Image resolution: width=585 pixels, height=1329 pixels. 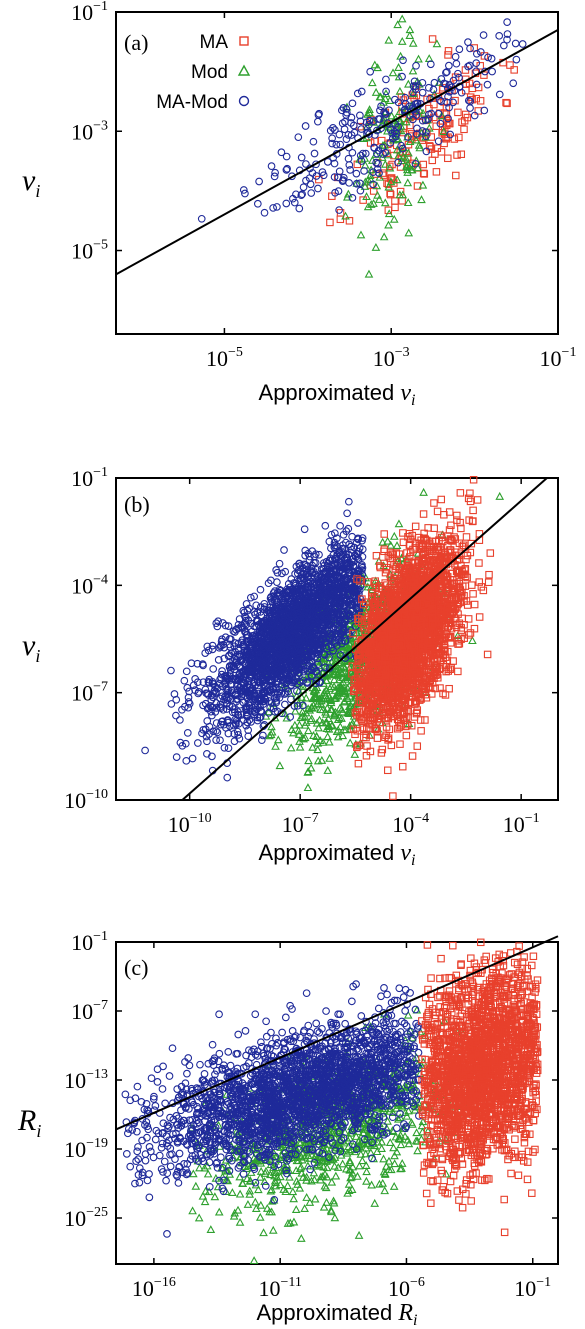 I want to click on legend-label-ma-mod: MA-Mod, so click(x=192, y=102).